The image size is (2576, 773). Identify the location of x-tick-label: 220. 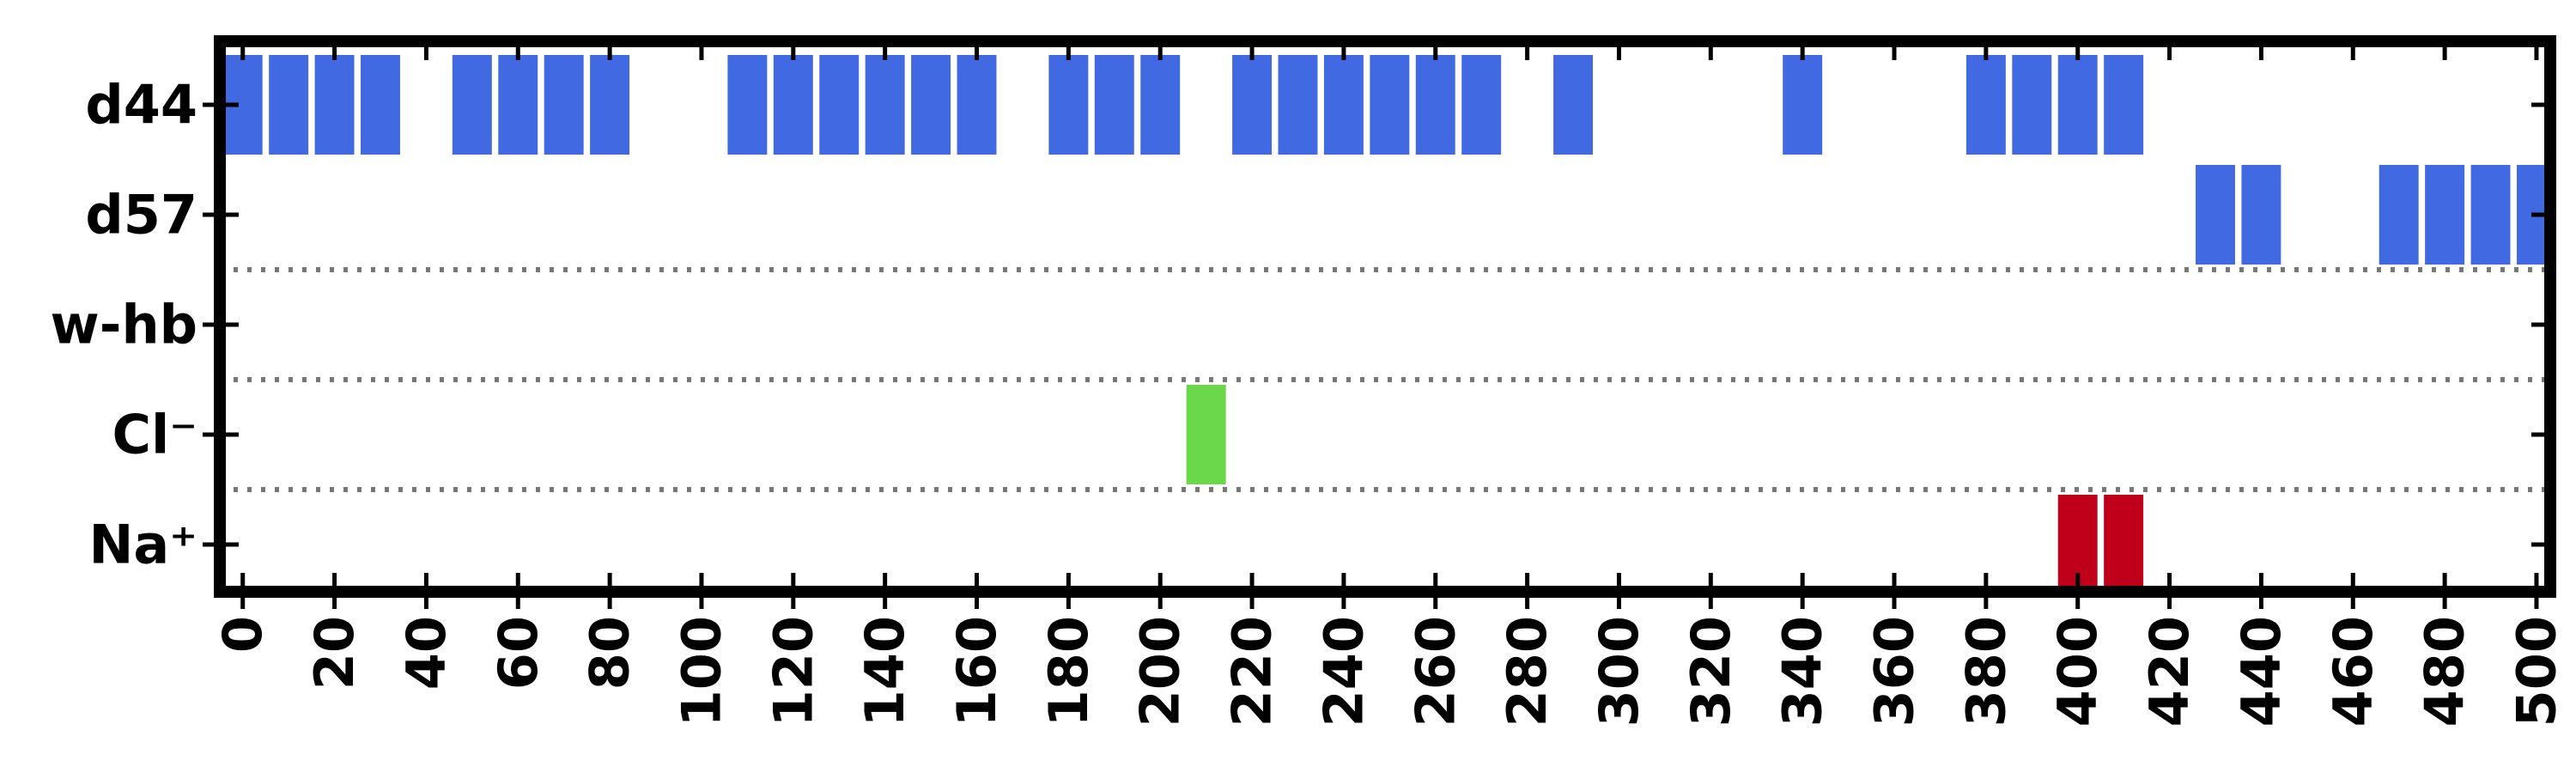
(1252, 671).